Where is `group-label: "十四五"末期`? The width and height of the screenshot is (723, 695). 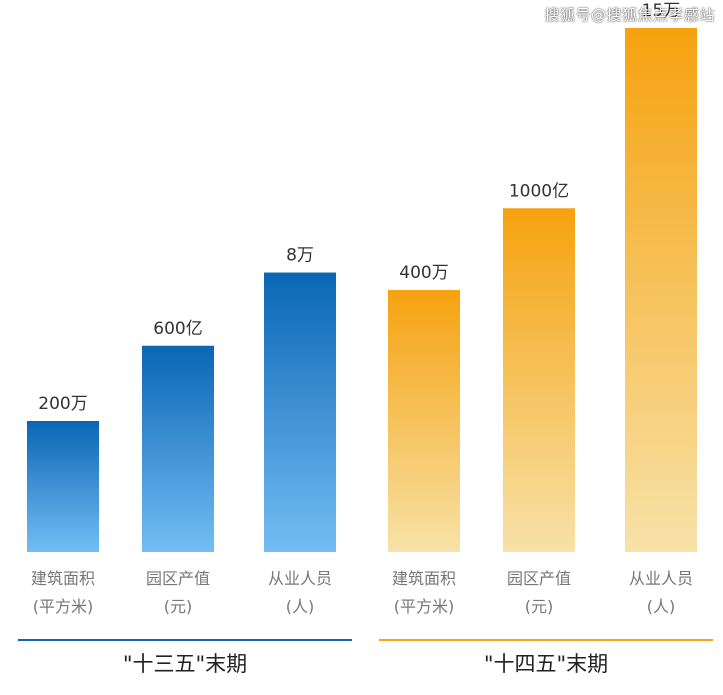 group-label: "十四五"末期 is located at coordinates (546, 664).